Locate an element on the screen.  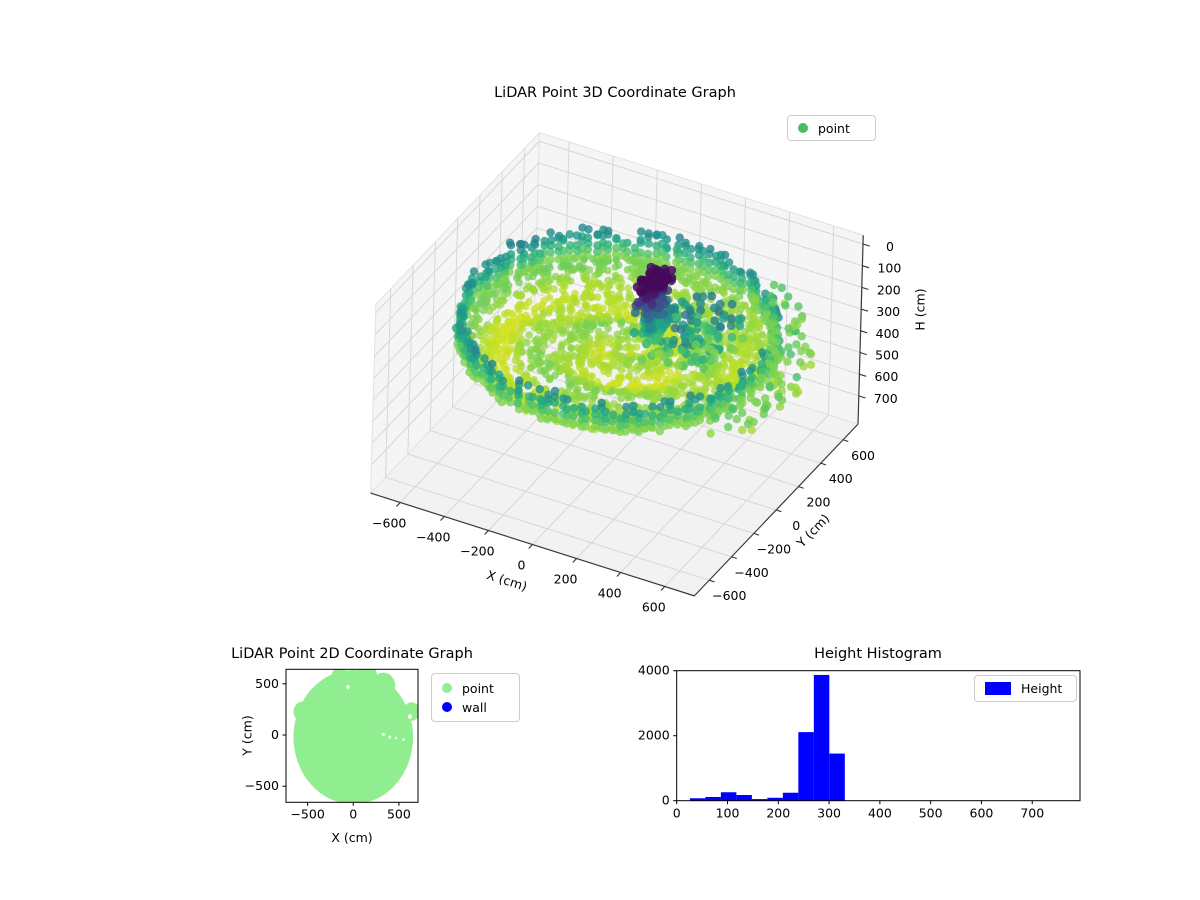
plot3d-legend-label: point is located at coordinates (834, 128).